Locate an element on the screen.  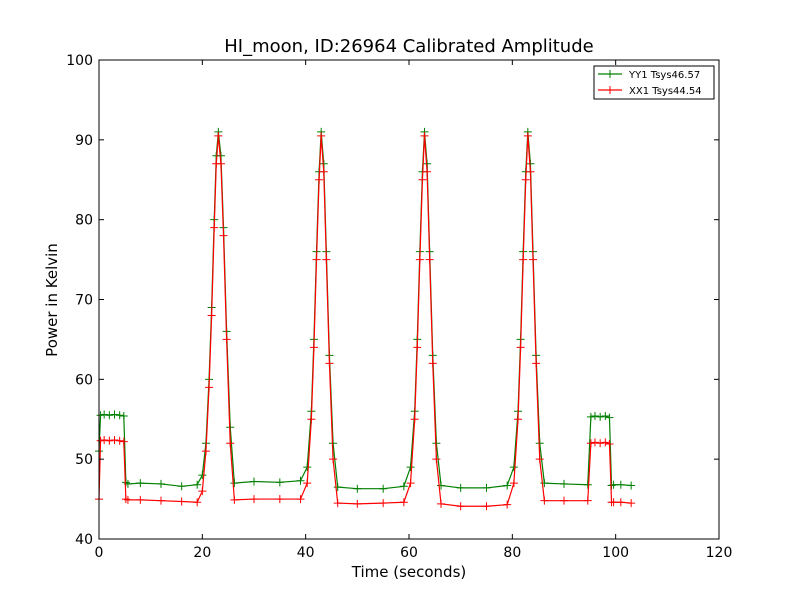
chart-title: HI_moon, ID:26964 Calibrated Amplitude is located at coordinates (408, 46).